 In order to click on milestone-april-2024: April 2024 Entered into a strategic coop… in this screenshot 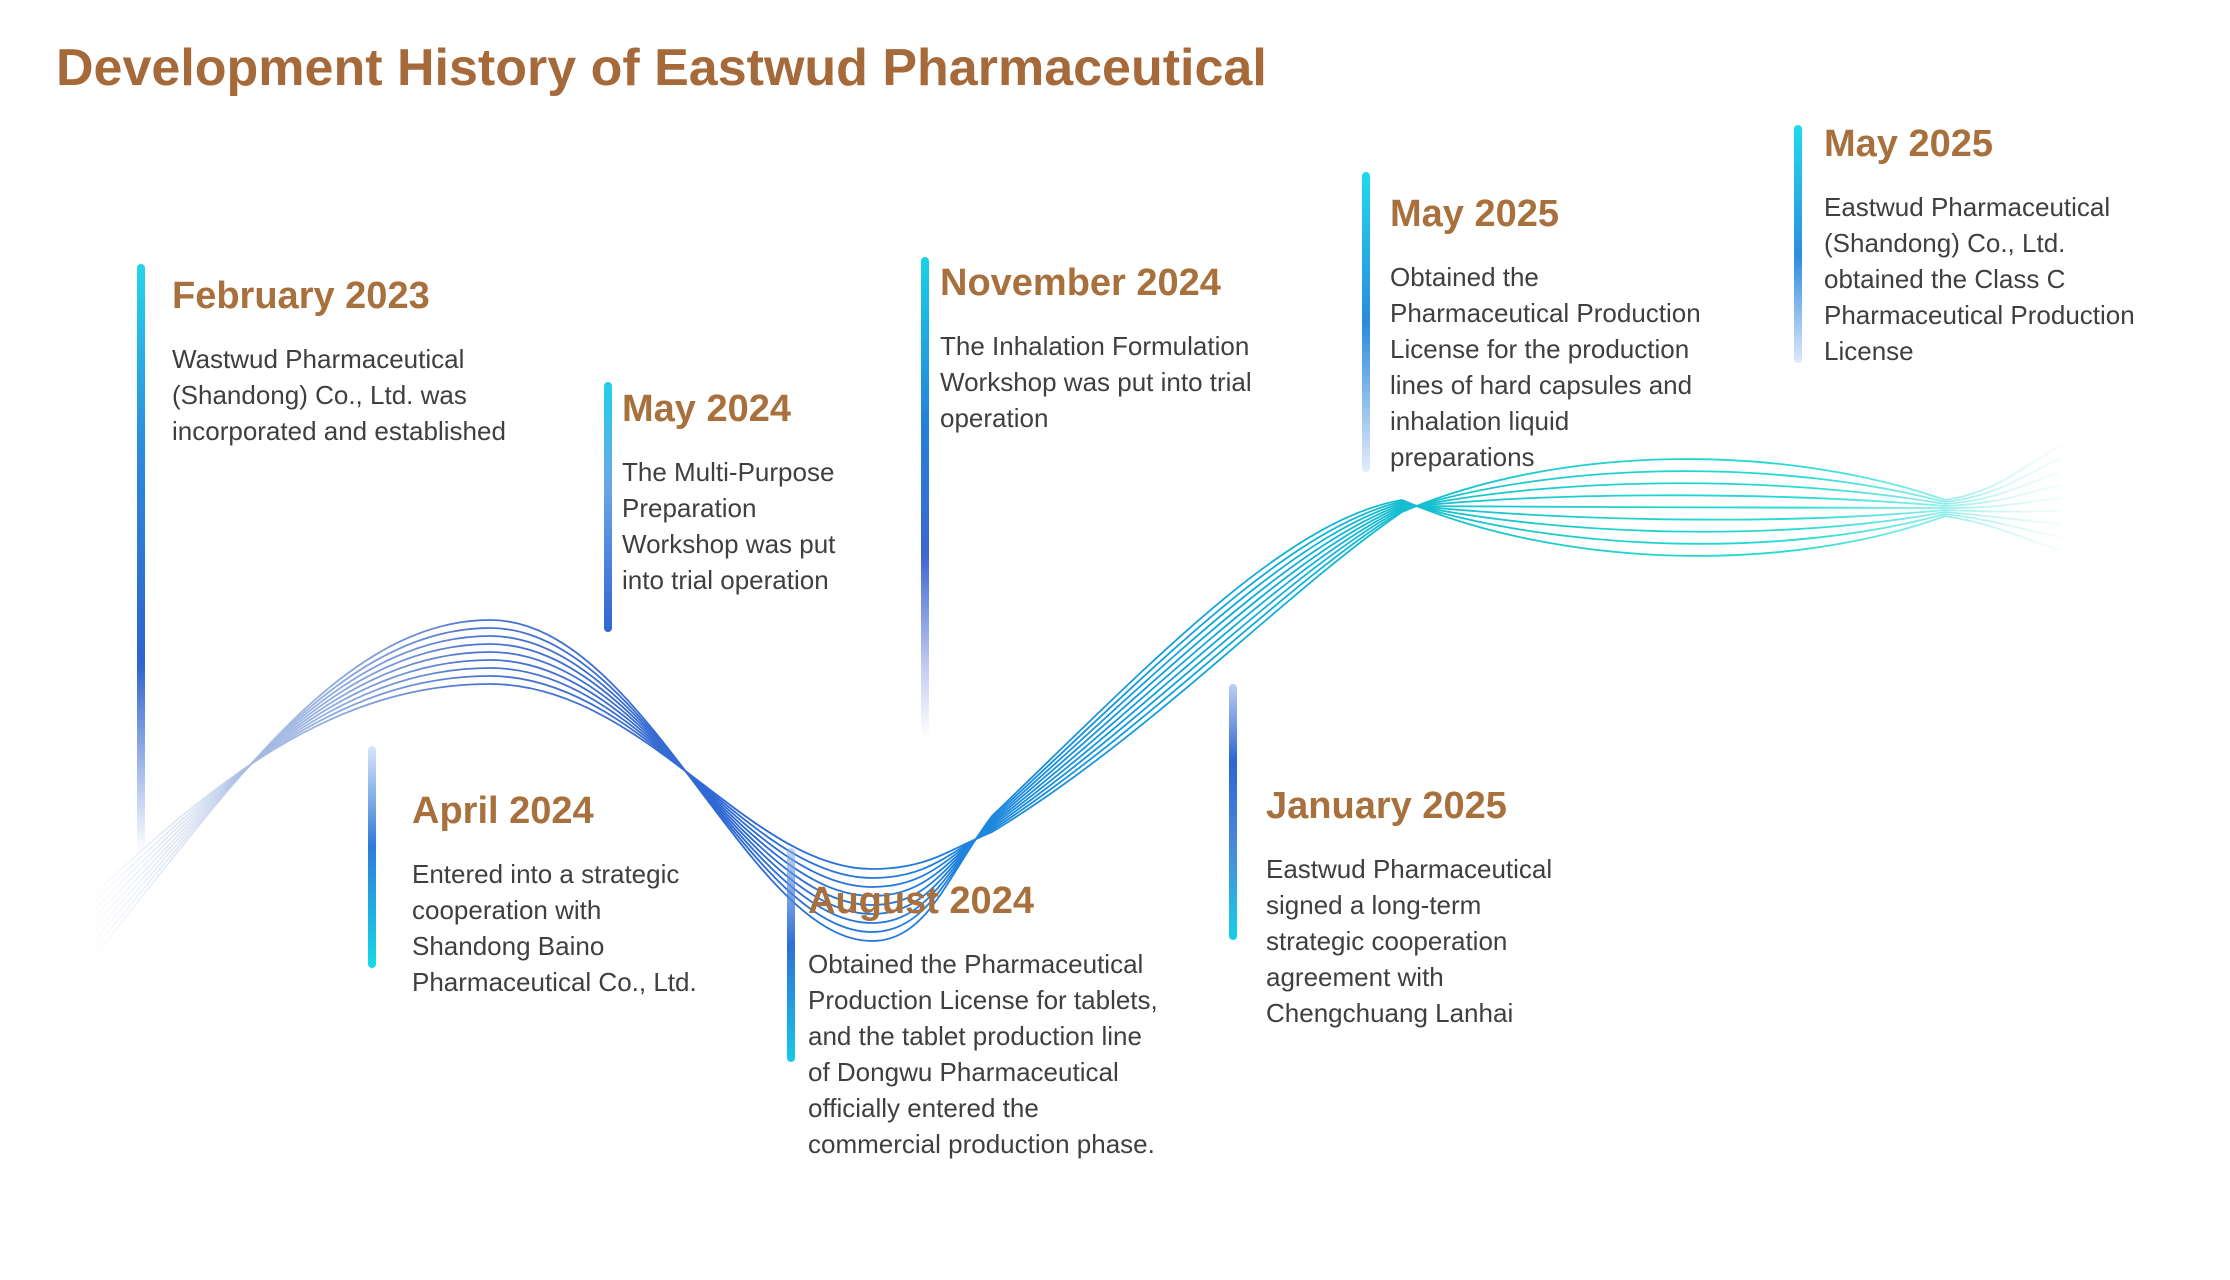, I will do `click(562, 894)`.